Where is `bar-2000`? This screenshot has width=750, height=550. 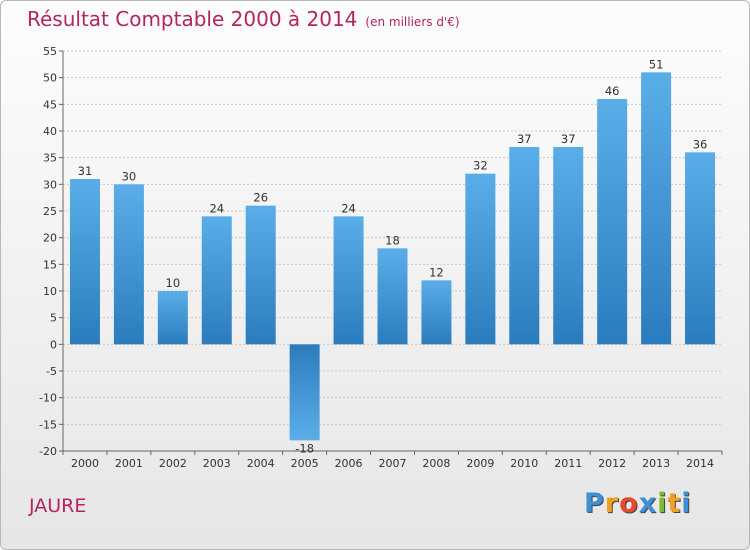 bar-2000 is located at coordinates (84, 262).